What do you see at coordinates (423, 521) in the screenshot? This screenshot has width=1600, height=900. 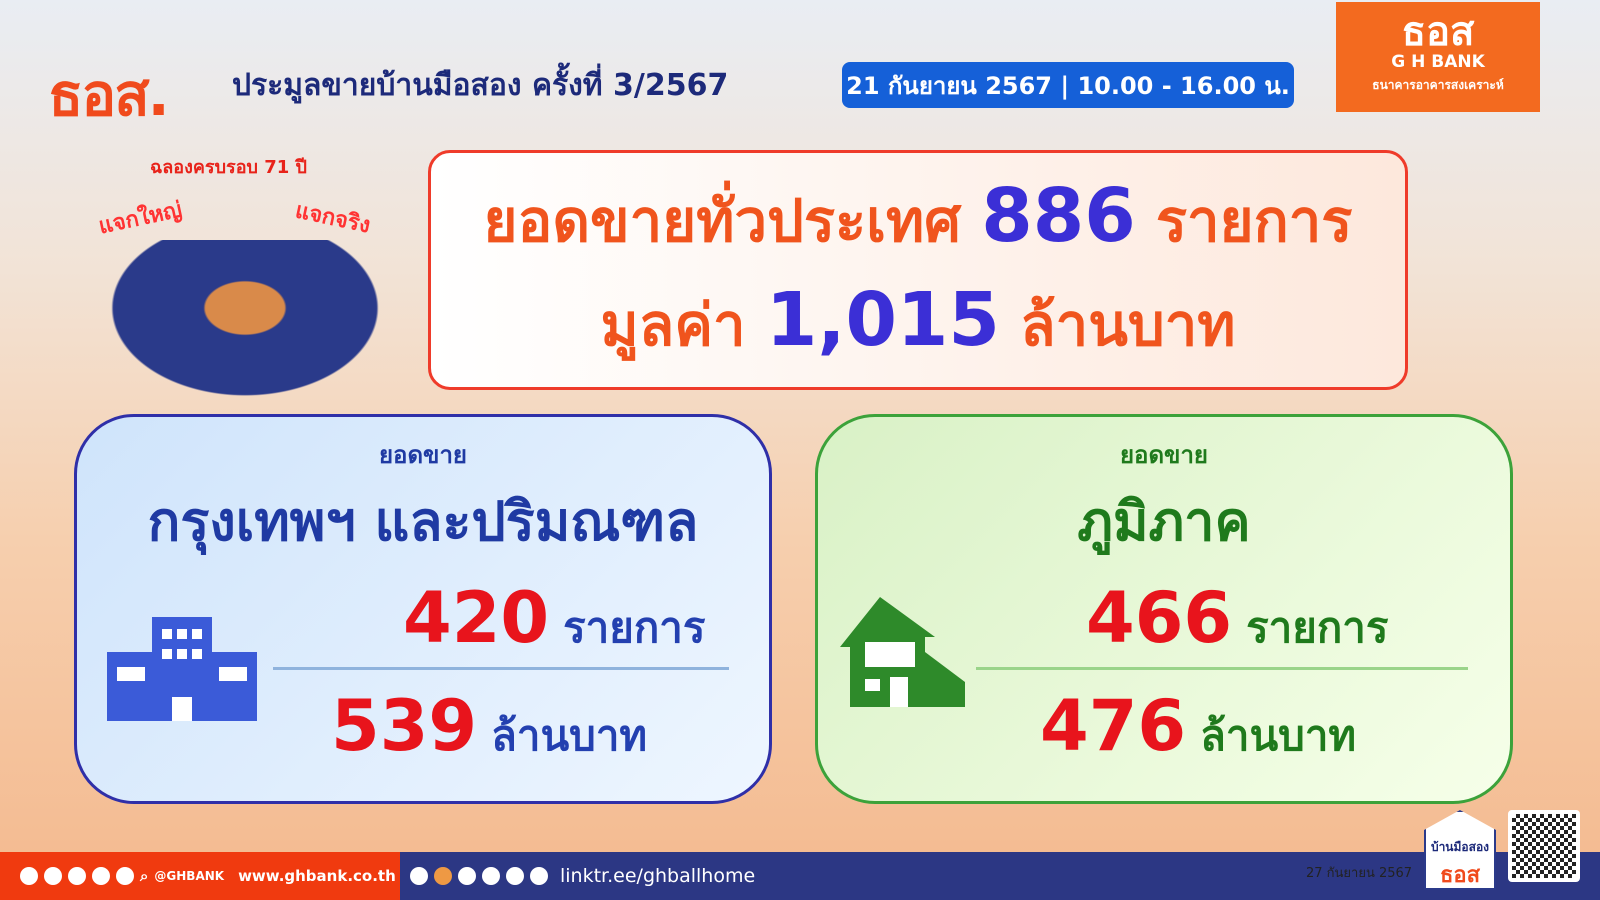 I see `bangkok-title: กรุงเทพฯ และปริมณฑล` at bounding box center [423, 521].